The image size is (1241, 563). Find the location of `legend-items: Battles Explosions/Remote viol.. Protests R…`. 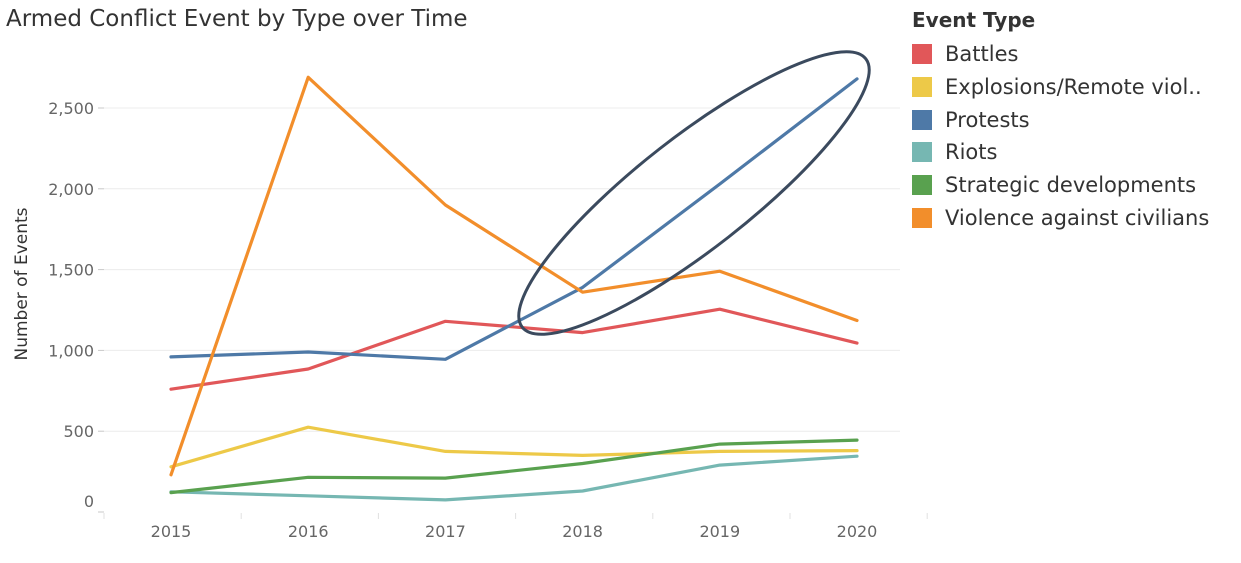

legend-items: Battles Explosions/Remote viol.. Protests R… is located at coordinates (1060, 136).